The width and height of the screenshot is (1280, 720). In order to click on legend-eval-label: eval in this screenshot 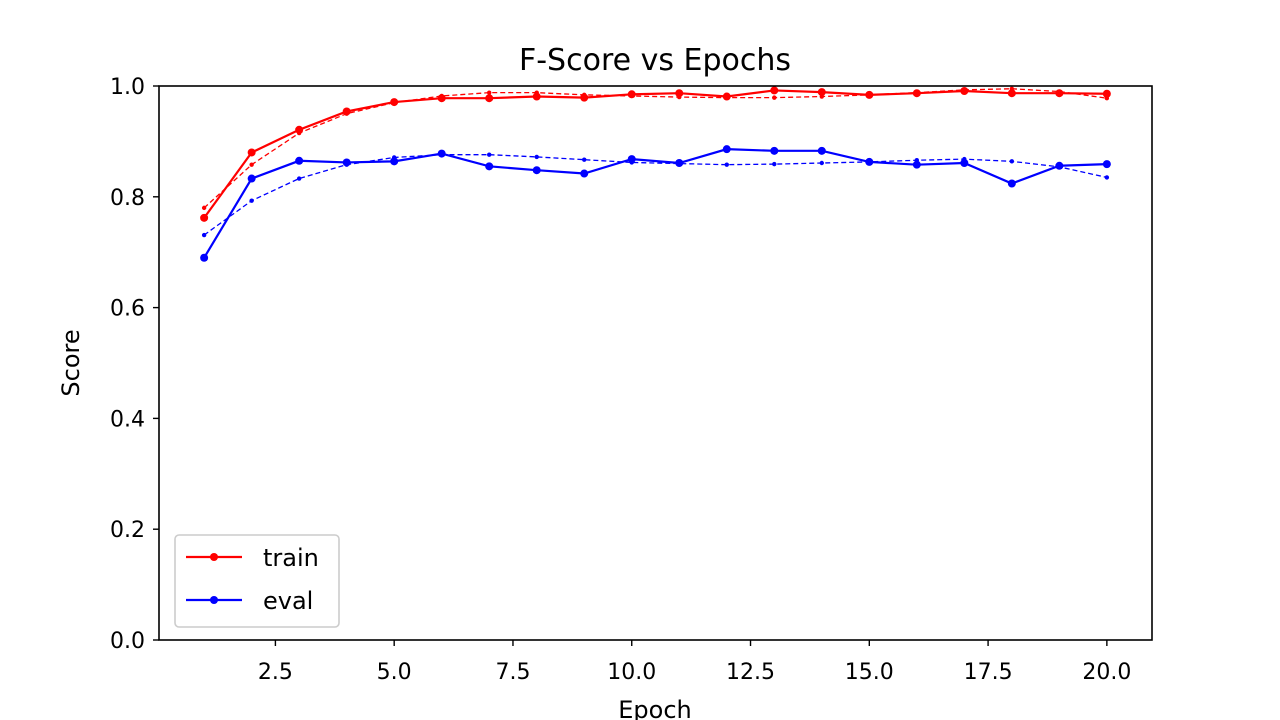, I will do `click(288, 601)`.